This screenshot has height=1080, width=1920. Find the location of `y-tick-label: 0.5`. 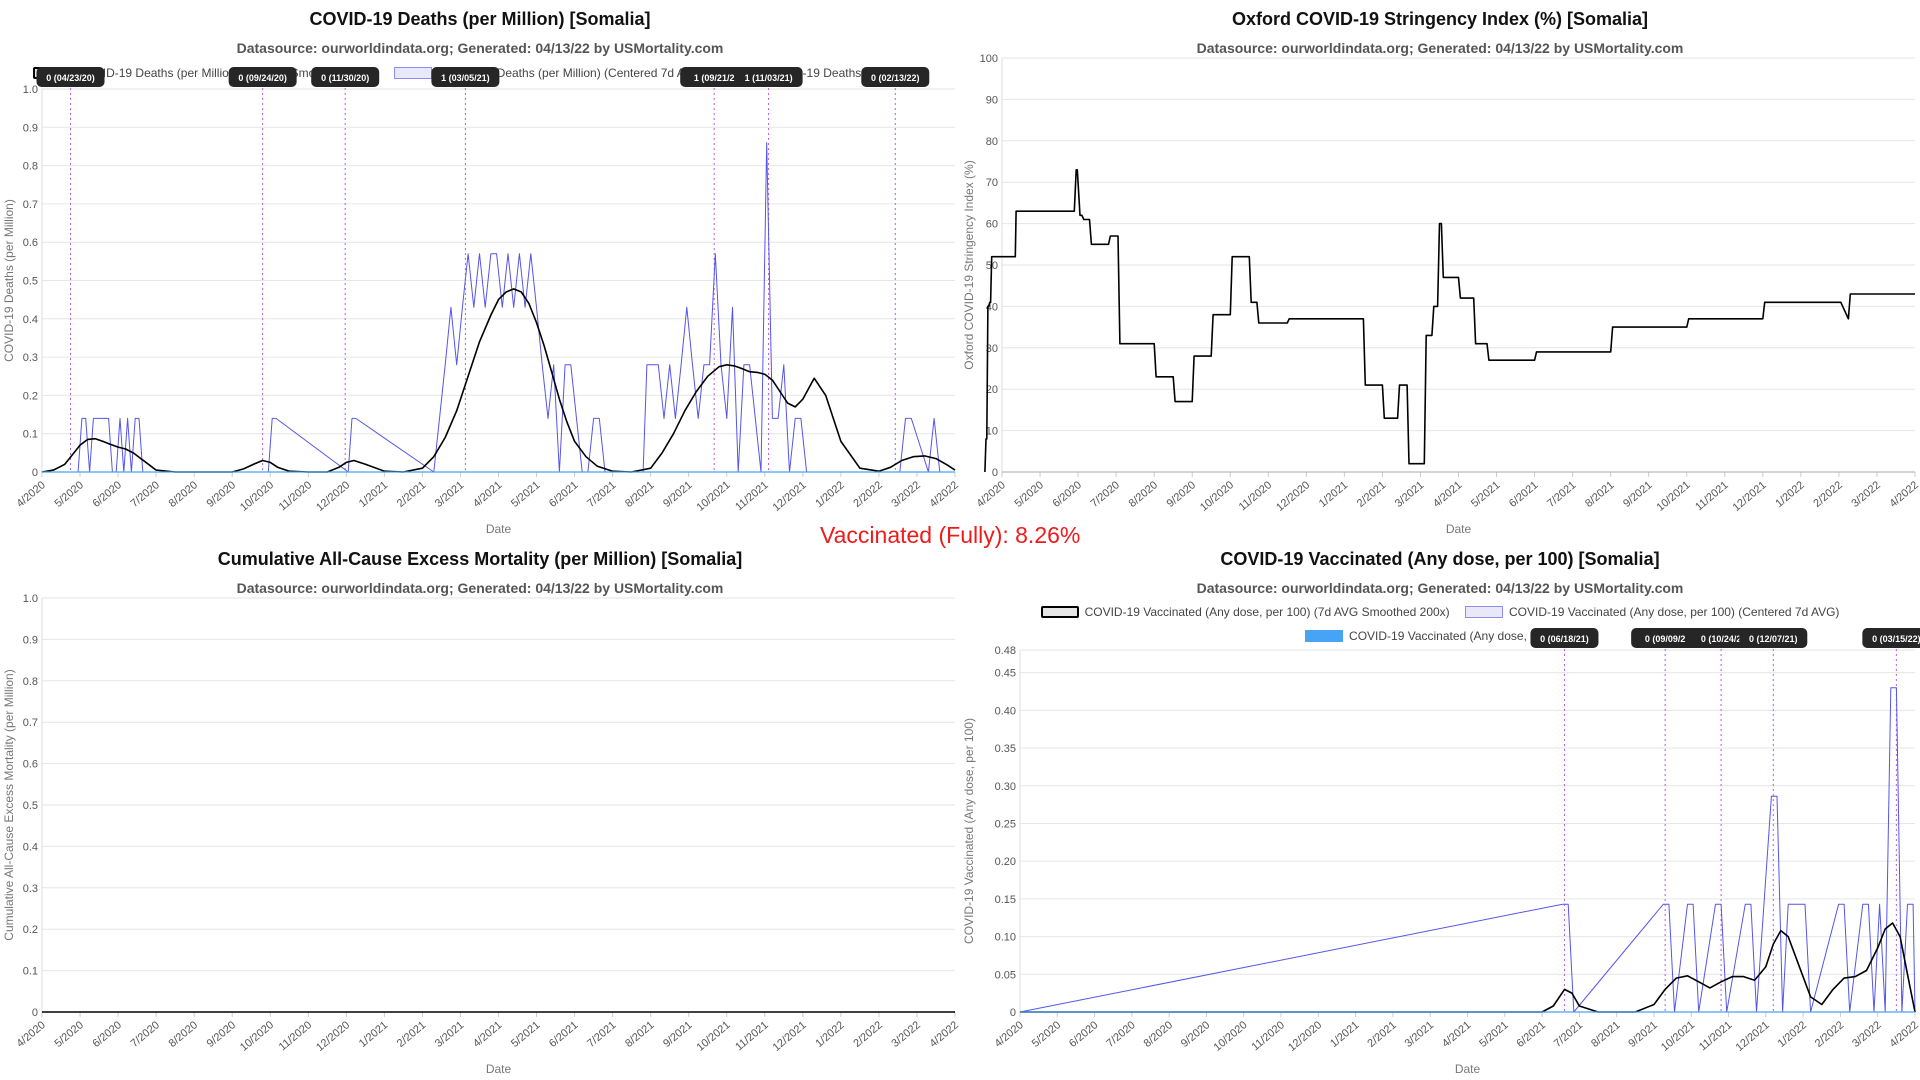

y-tick-label: 0.5 is located at coordinates (30, 806).